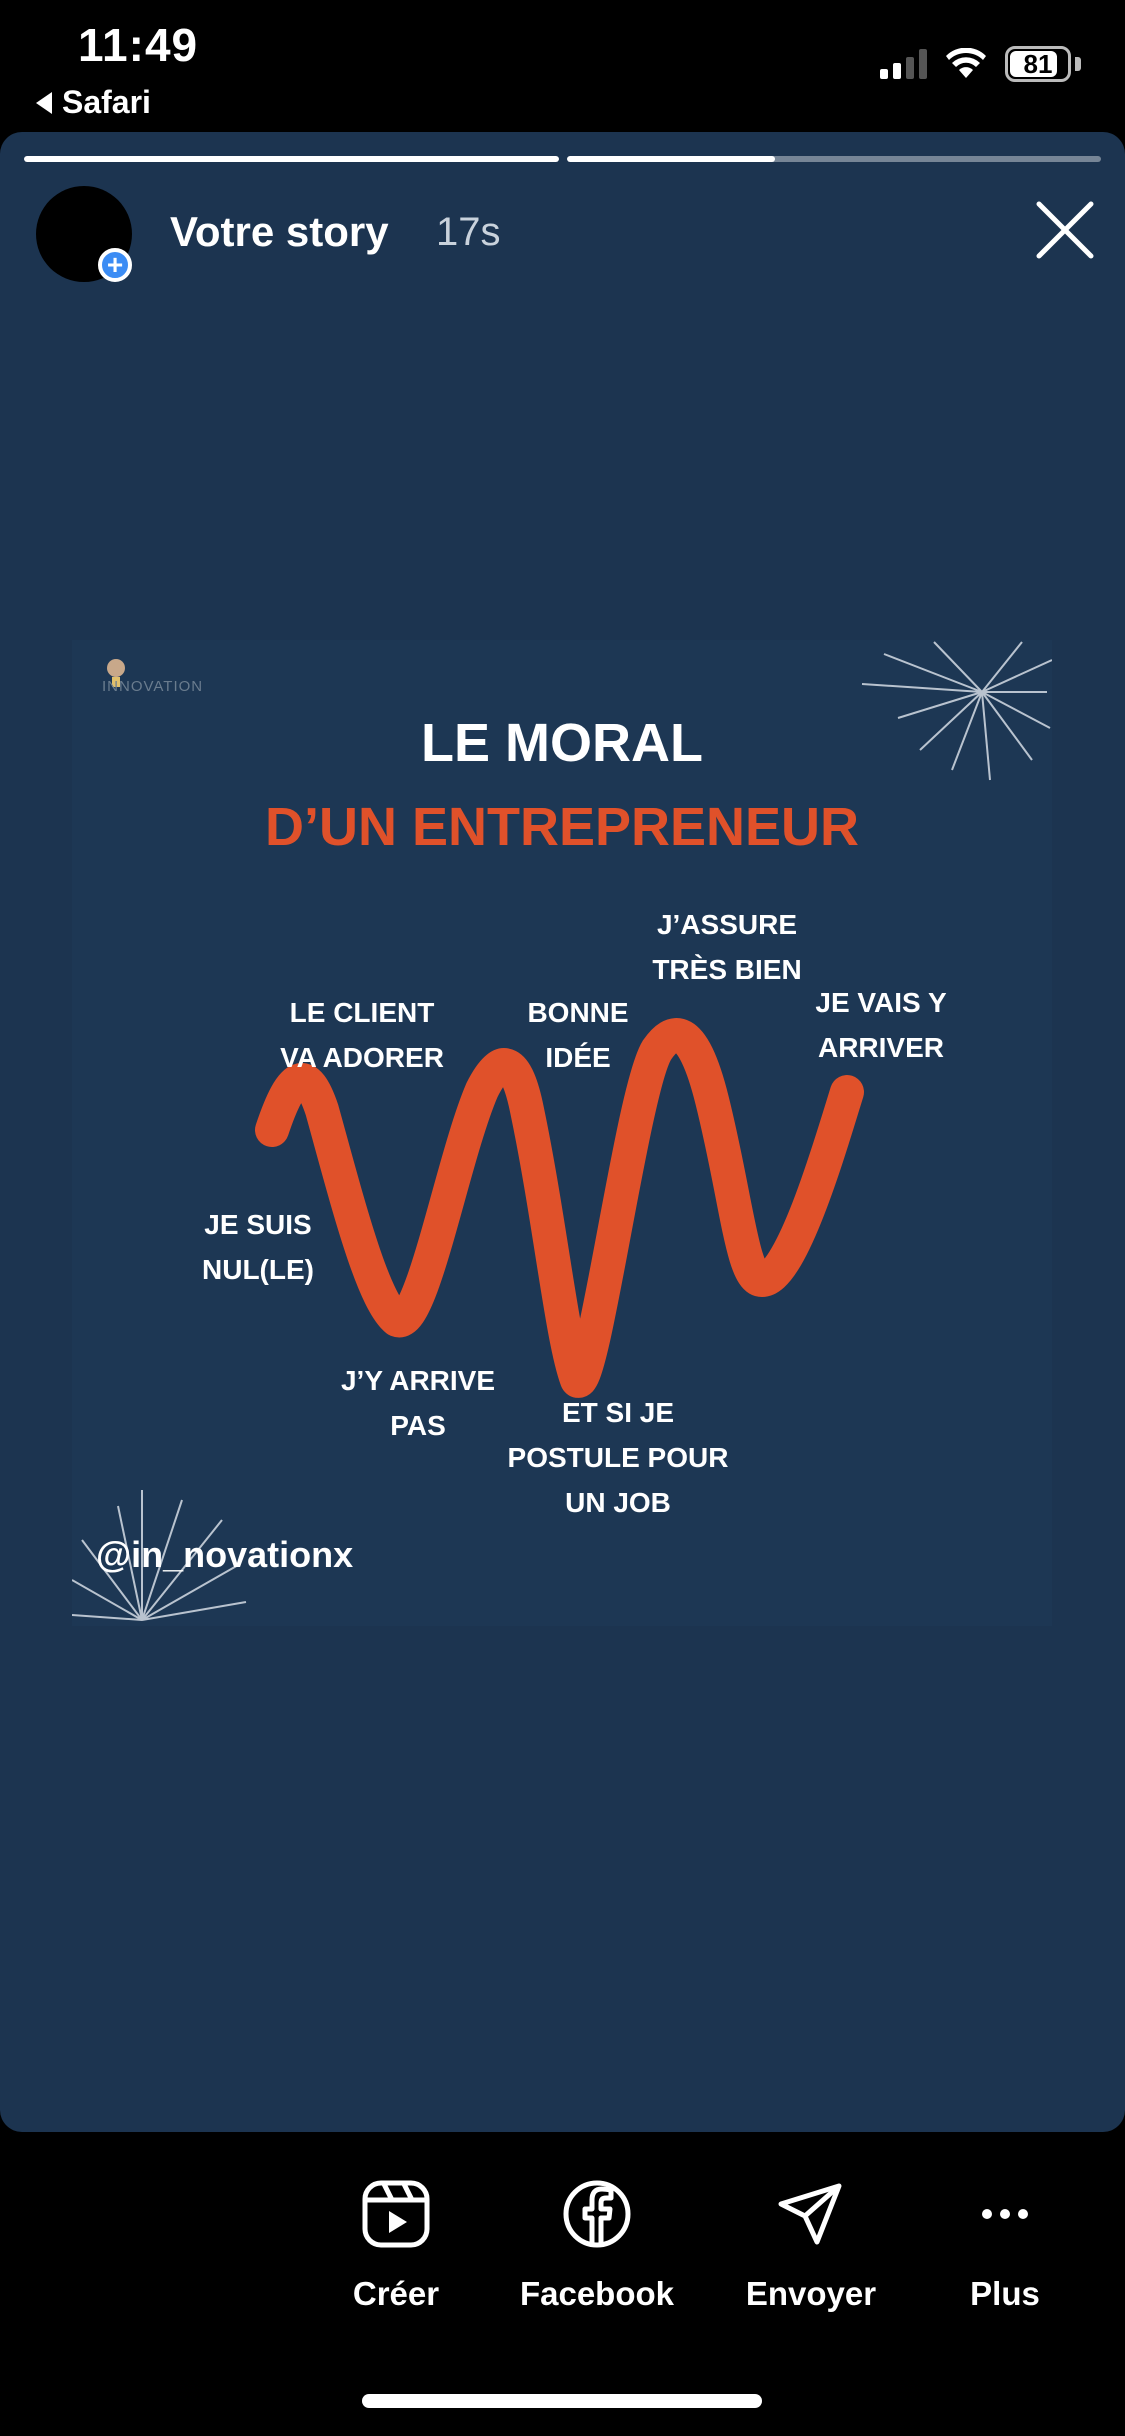 The image size is (1125, 2436). What do you see at coordinates (597, 2214) in the screenshot?
I see `facebook-icon` at bounding box center [597, 2214].